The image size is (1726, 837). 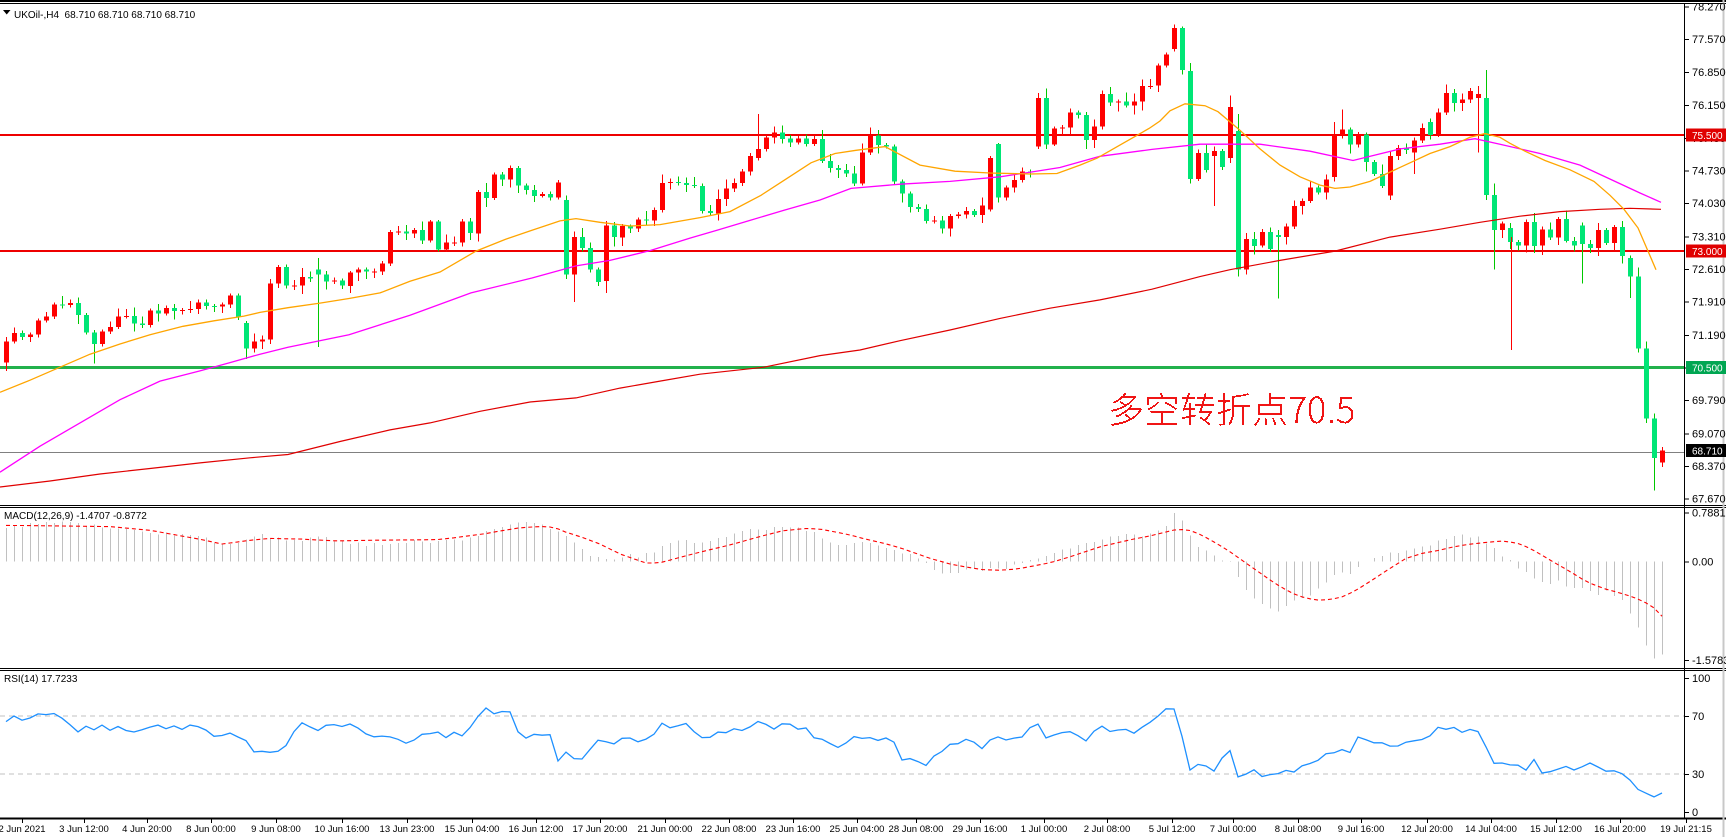 I want to click on svg-text: 2 Jun 2021, so click(x=23, y=829).